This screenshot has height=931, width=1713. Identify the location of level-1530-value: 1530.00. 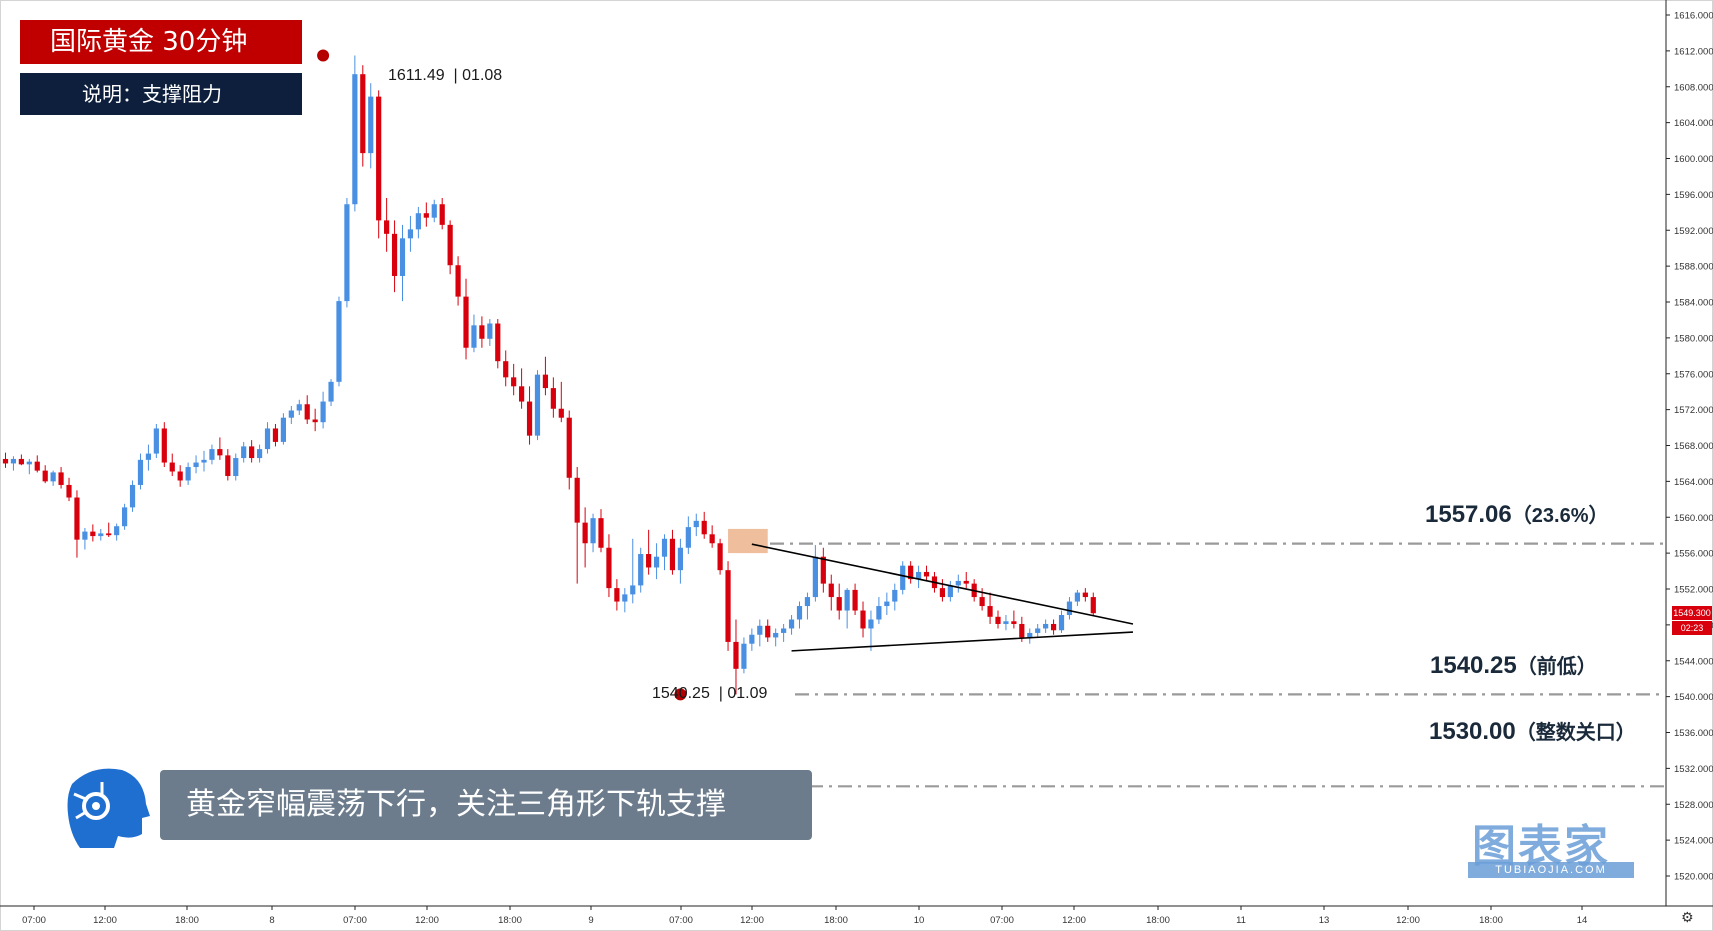
(1472, 731).